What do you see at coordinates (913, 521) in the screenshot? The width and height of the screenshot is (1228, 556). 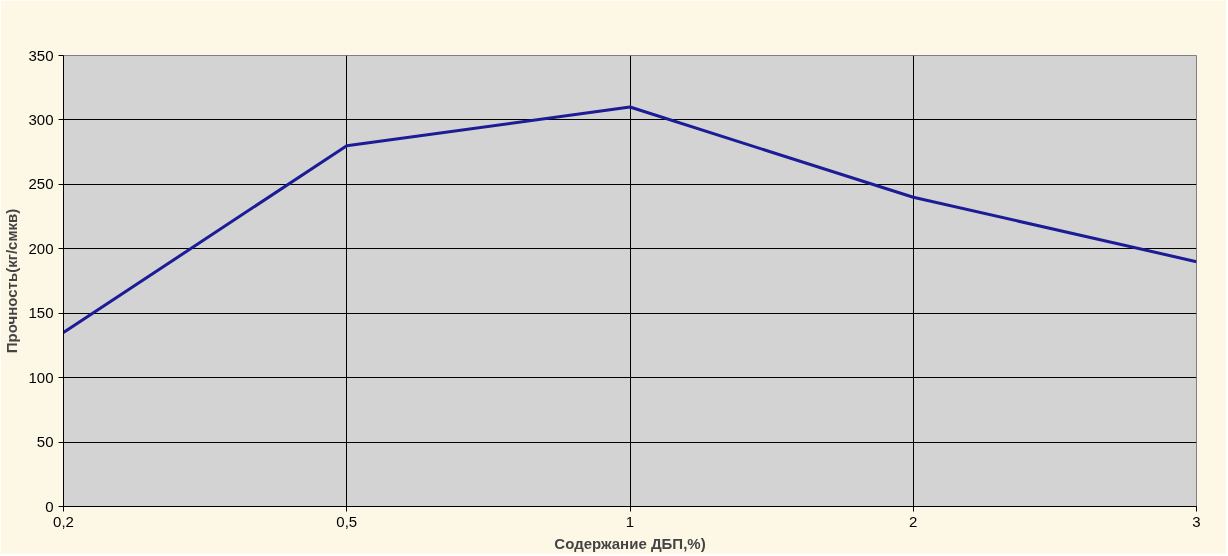 I see `x-tick-label: 2` at bounding box center [913, 521].